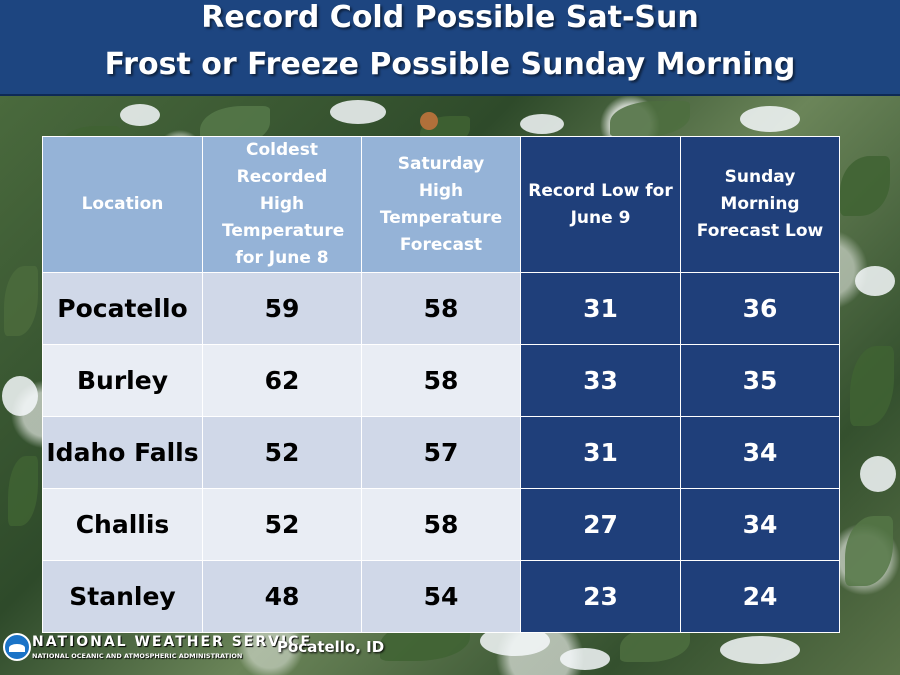 This screenshot has height=675, width=900. Describe the element at coordinates (760, 204) in the screenshot. I see `col-header-sunday-low: Sunday Morning Forecast Low` at that location.